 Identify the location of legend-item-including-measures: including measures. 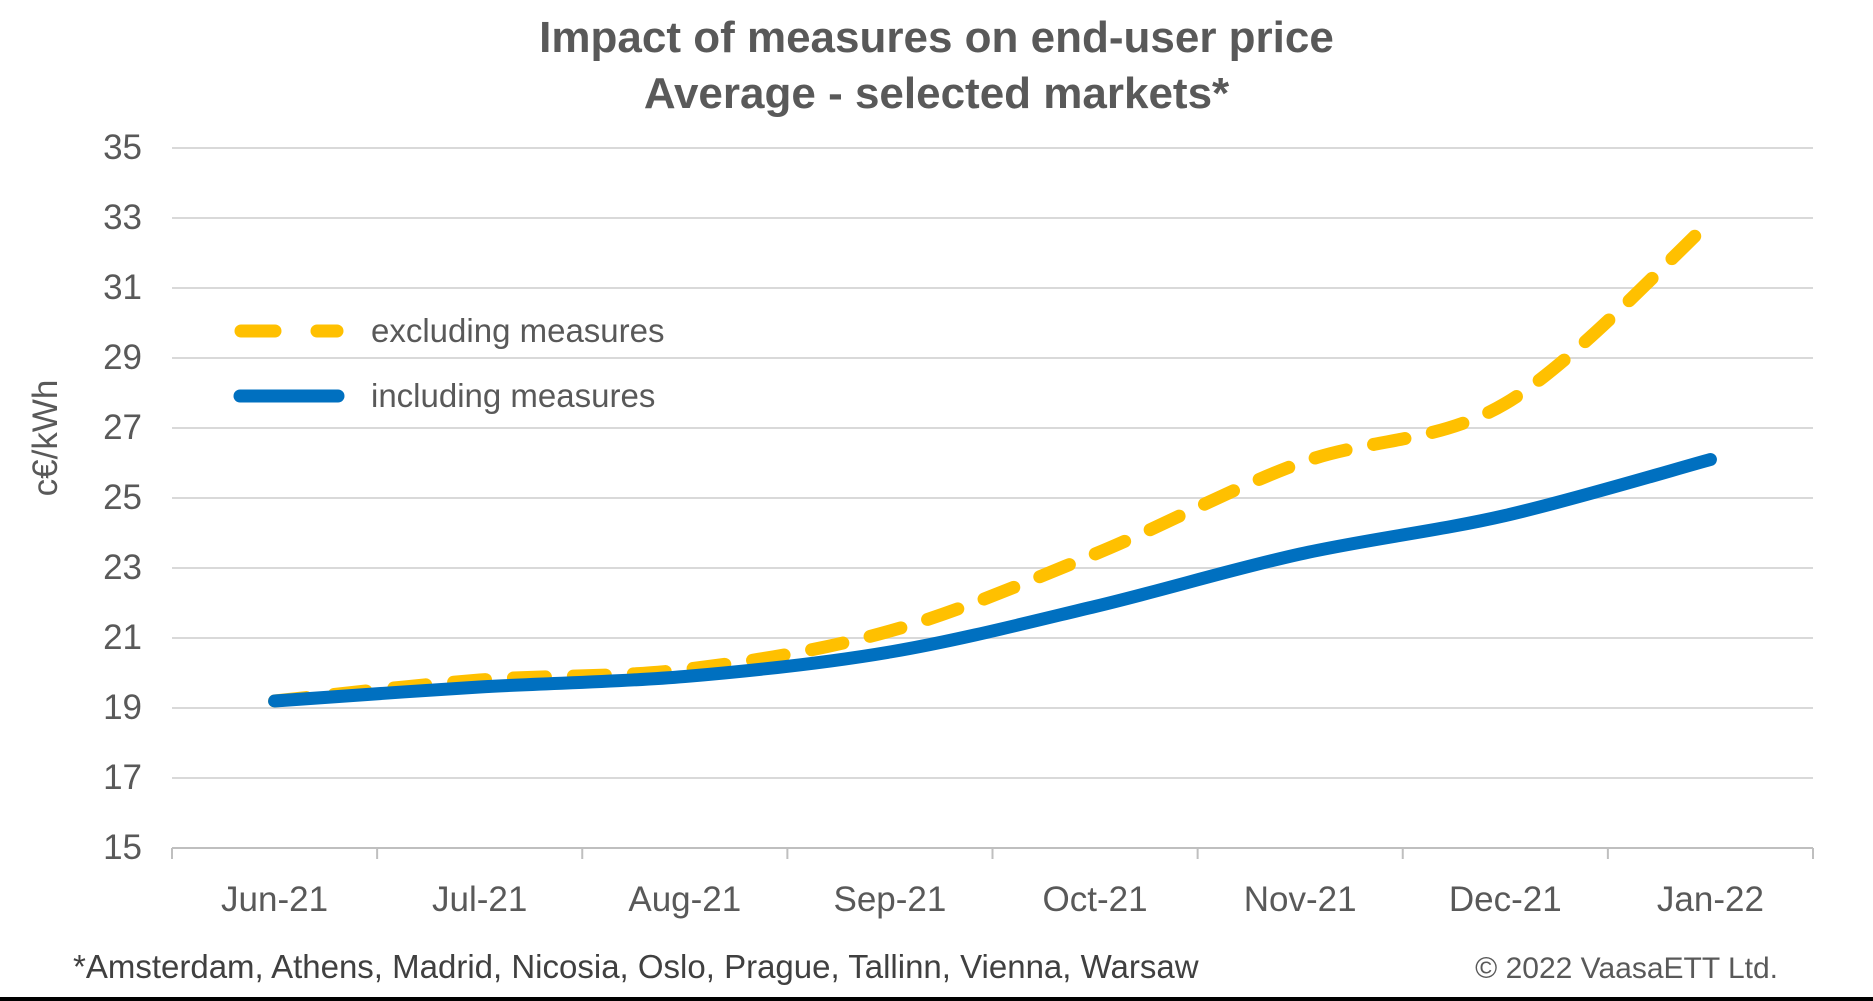
(449, 395).